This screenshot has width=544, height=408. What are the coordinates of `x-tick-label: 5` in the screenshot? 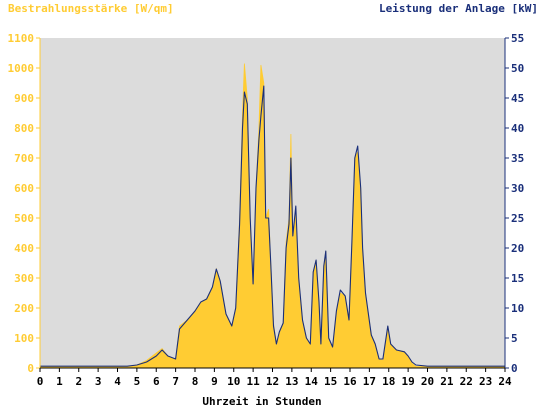 It's located at (137, 381).